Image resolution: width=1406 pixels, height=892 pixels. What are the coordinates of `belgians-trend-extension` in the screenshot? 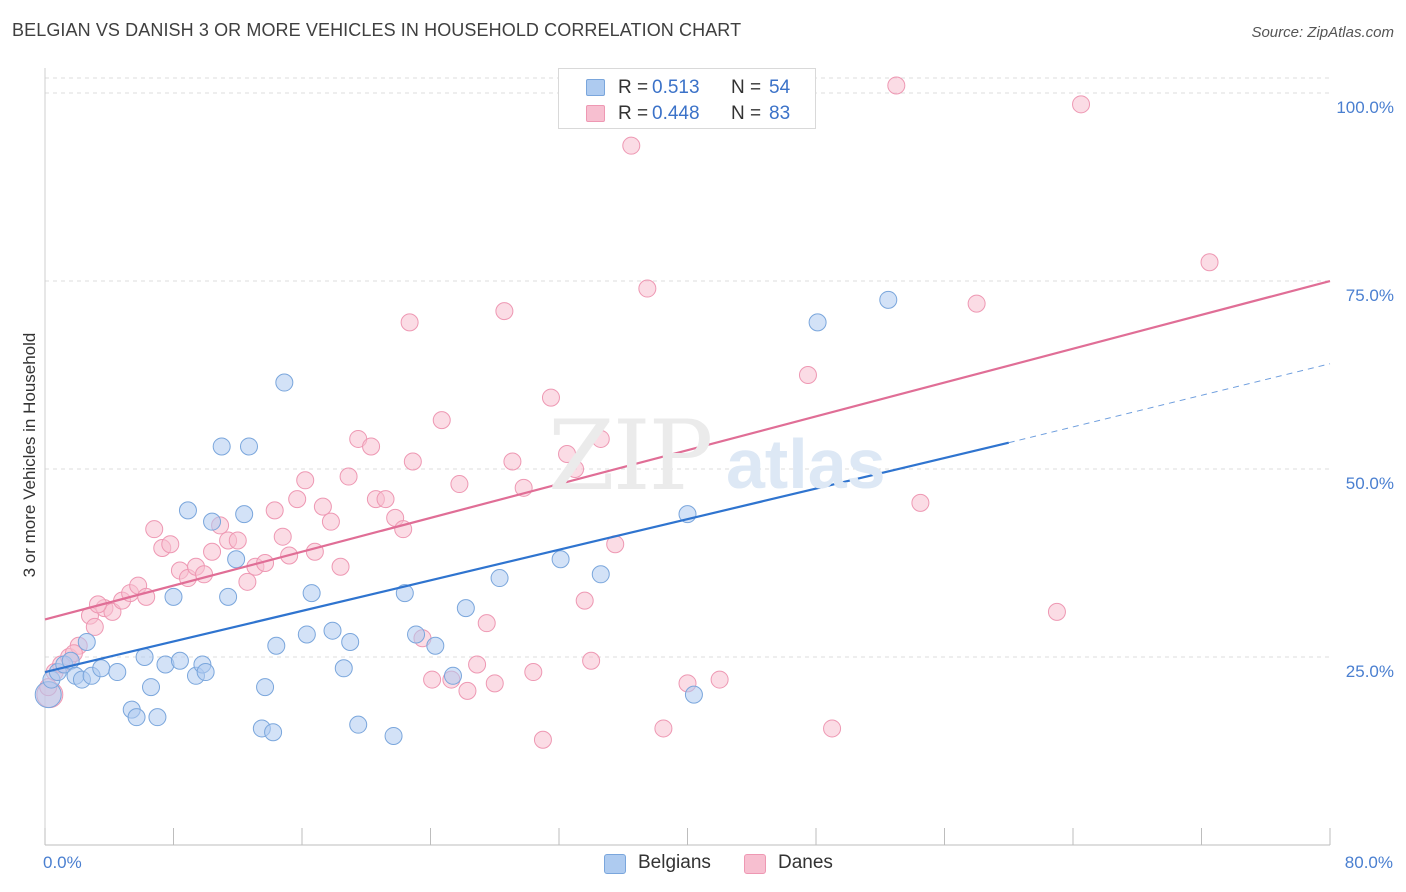 It's located at (1169, 403).